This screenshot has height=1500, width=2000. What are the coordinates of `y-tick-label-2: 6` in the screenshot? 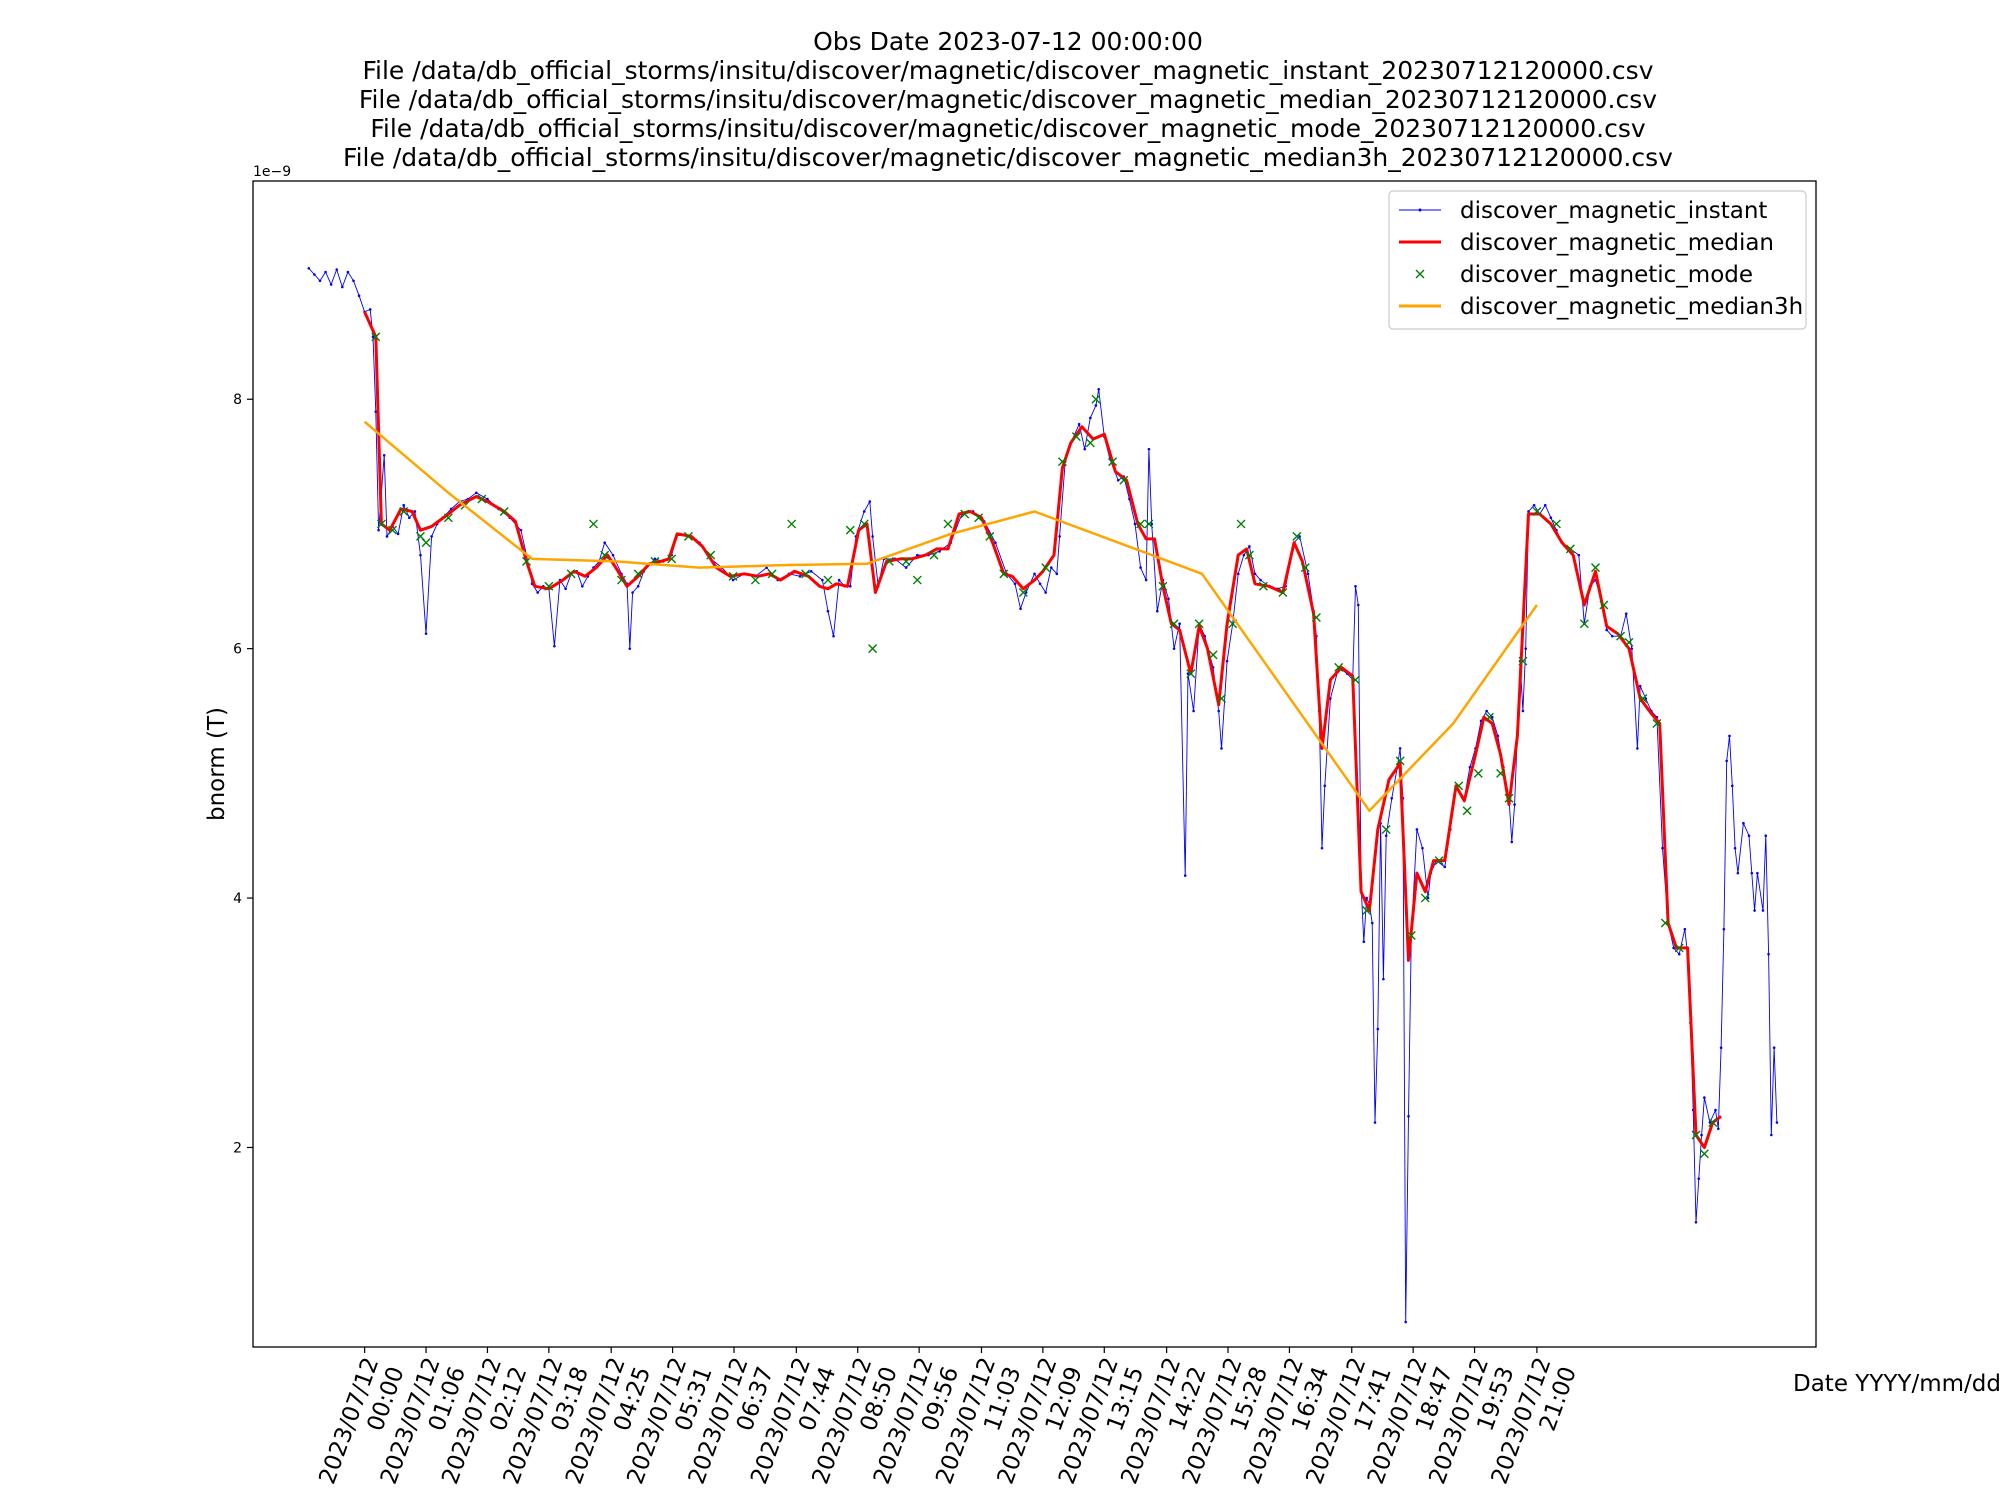 It's located at (237, 650).